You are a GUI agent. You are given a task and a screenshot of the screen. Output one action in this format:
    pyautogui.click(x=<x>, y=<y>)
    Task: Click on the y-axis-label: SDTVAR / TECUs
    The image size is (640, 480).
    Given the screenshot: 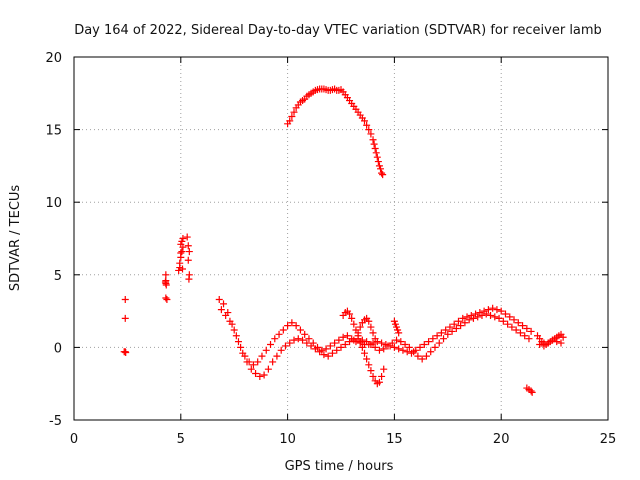 What is the action you would take?
    pyautogui.click(x=15, y=238)
    